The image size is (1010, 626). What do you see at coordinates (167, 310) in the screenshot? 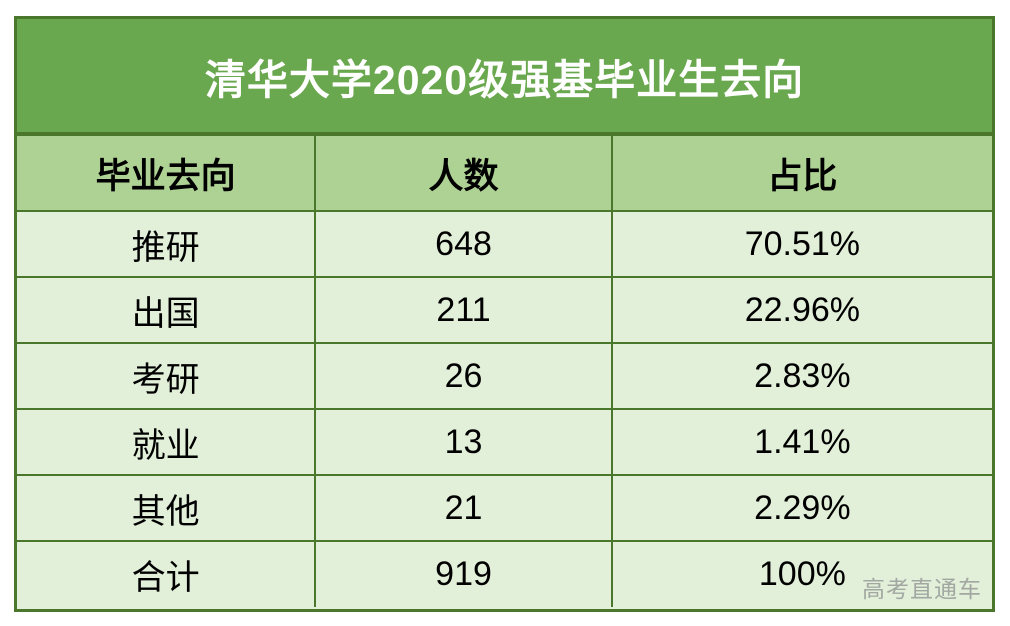
I see `cell-category: 出国` at bounding box center [167, 310].